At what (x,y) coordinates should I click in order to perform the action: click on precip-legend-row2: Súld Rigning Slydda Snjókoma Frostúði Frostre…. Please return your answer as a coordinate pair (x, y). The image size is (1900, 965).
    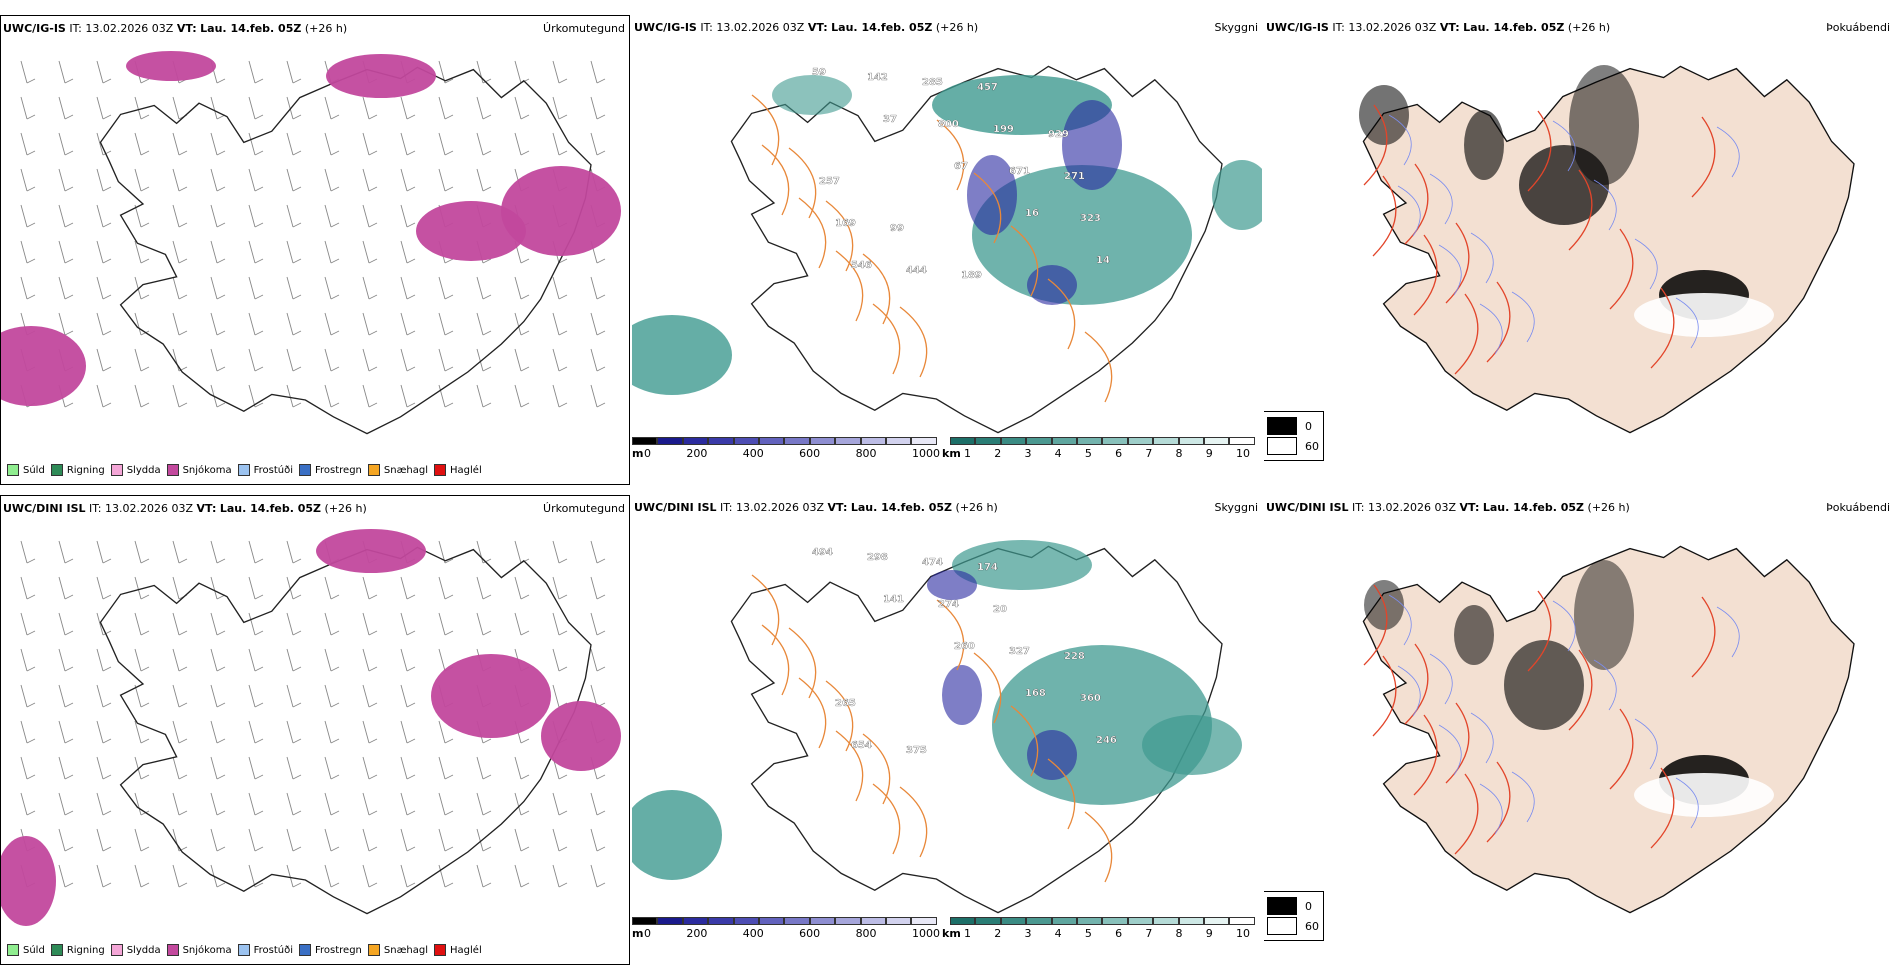
    Looking at the image, I should click on (244, 950).